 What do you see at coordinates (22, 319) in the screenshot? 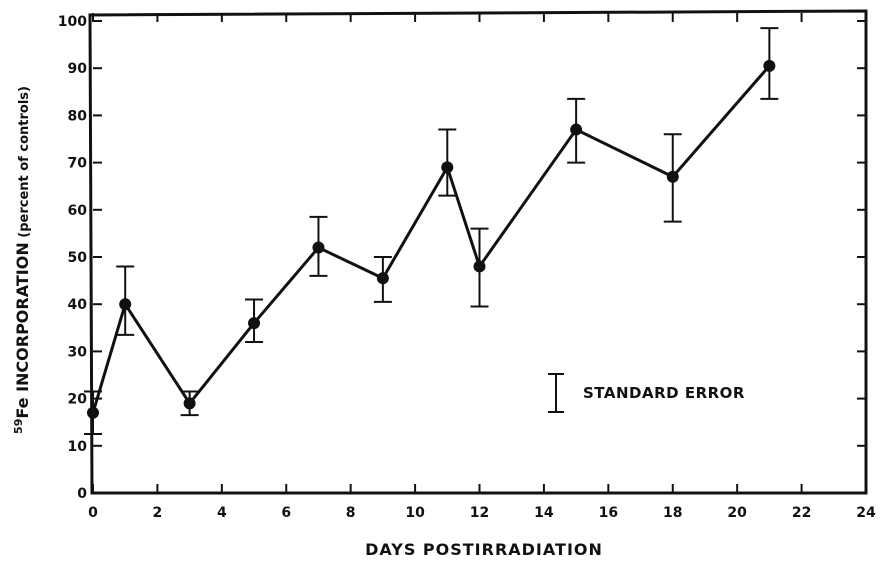
I see `y-axis-title-main: INCORPORATION` at bounding box center [22, 319].